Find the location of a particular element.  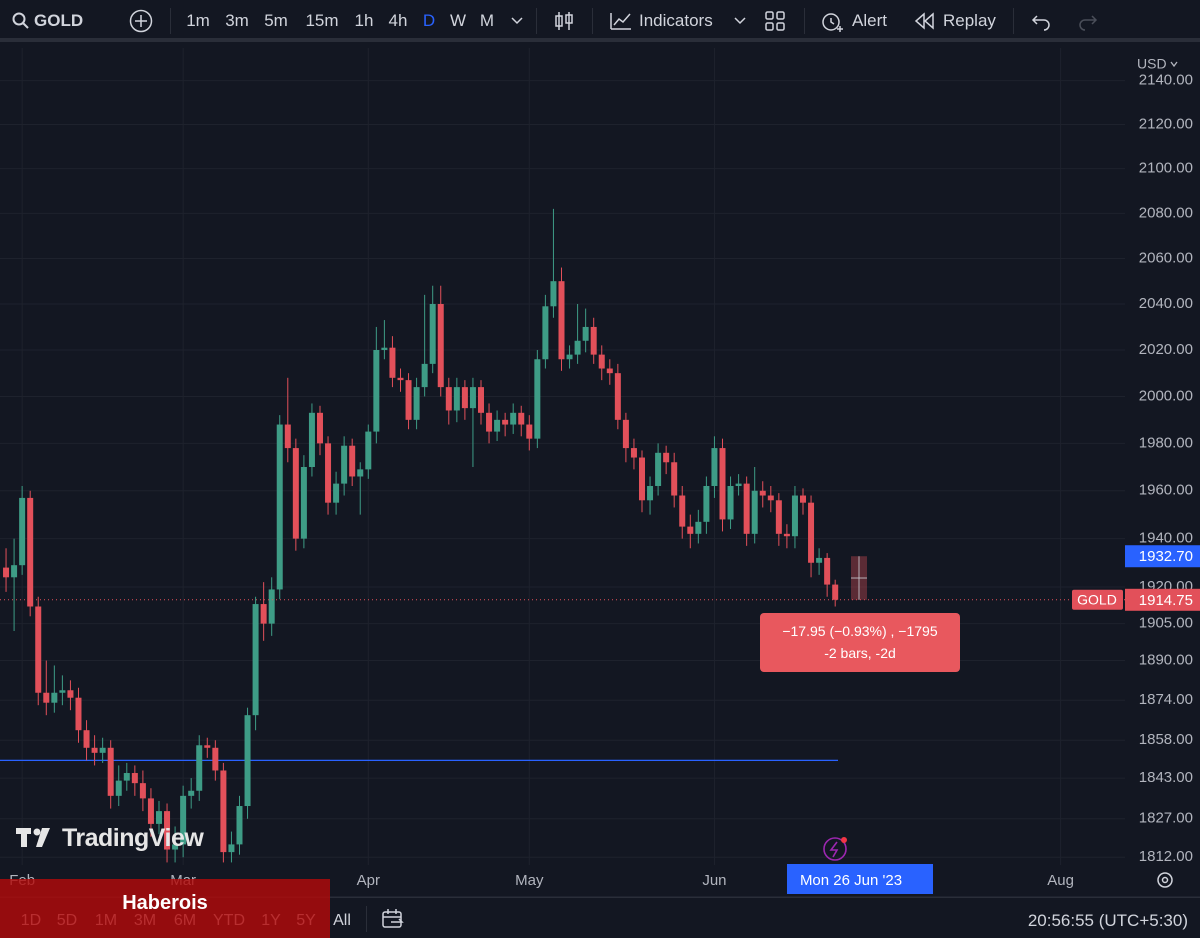

interval-button: 15m is located at coordinates (322, 20).